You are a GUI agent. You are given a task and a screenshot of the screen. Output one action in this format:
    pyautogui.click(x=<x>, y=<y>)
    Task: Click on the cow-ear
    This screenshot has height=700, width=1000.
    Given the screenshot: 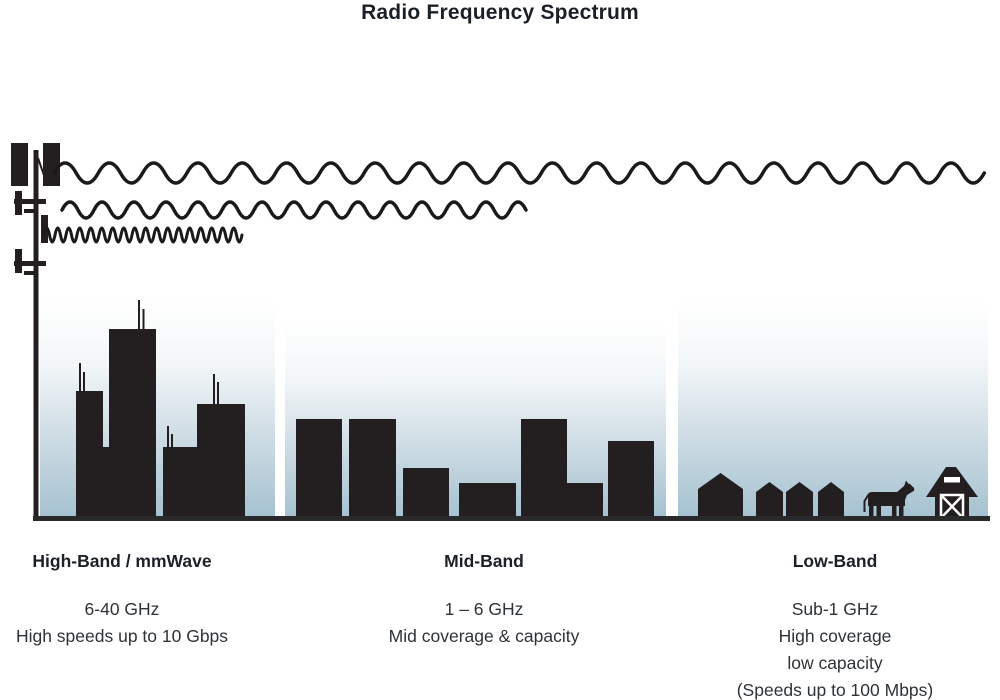 What is the action you would take?
    pyautogui.click(x=906, y=482)
    